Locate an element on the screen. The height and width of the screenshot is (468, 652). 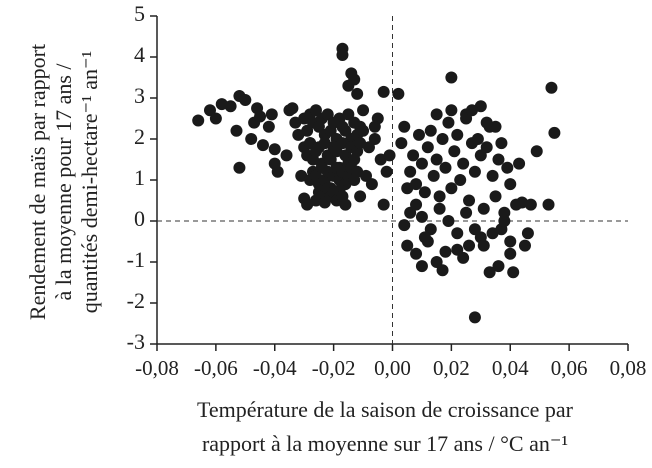
y-tick-label: 1 is located at coordinates (139, 177).